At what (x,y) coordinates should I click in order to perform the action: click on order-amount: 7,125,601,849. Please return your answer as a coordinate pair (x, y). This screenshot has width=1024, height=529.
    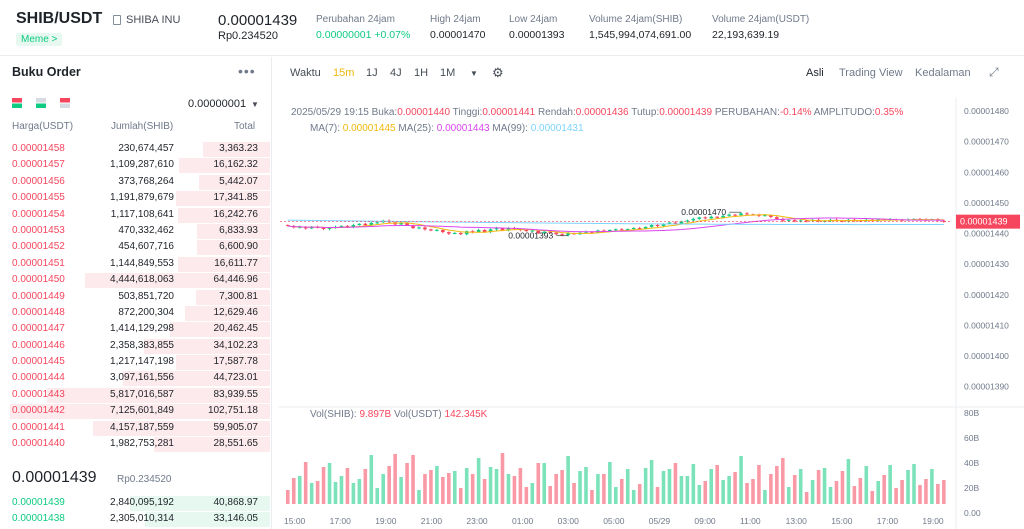
    Looking at the image, I should click on (142, 411).